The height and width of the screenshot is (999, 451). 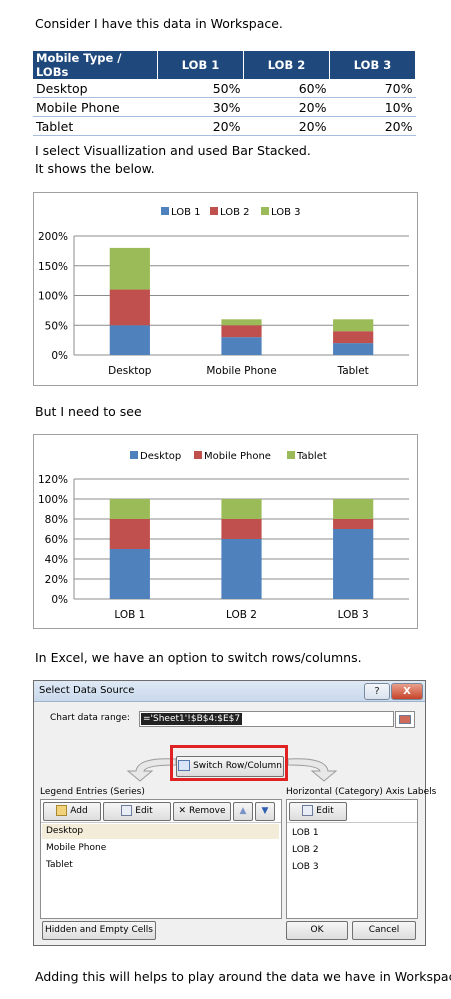 I want to click on switch-icon, so click(x=184, y=765).